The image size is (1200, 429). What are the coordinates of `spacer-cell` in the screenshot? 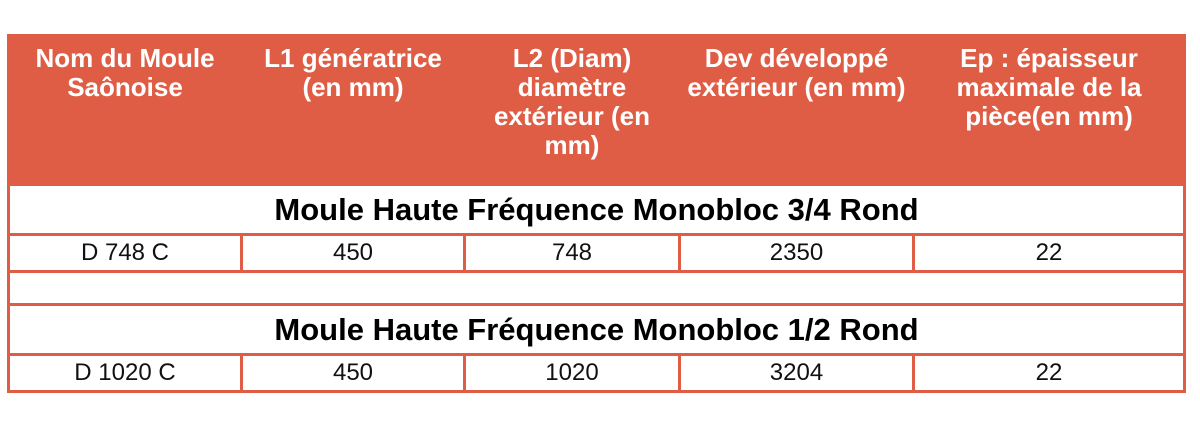 It's located at (596, 288).